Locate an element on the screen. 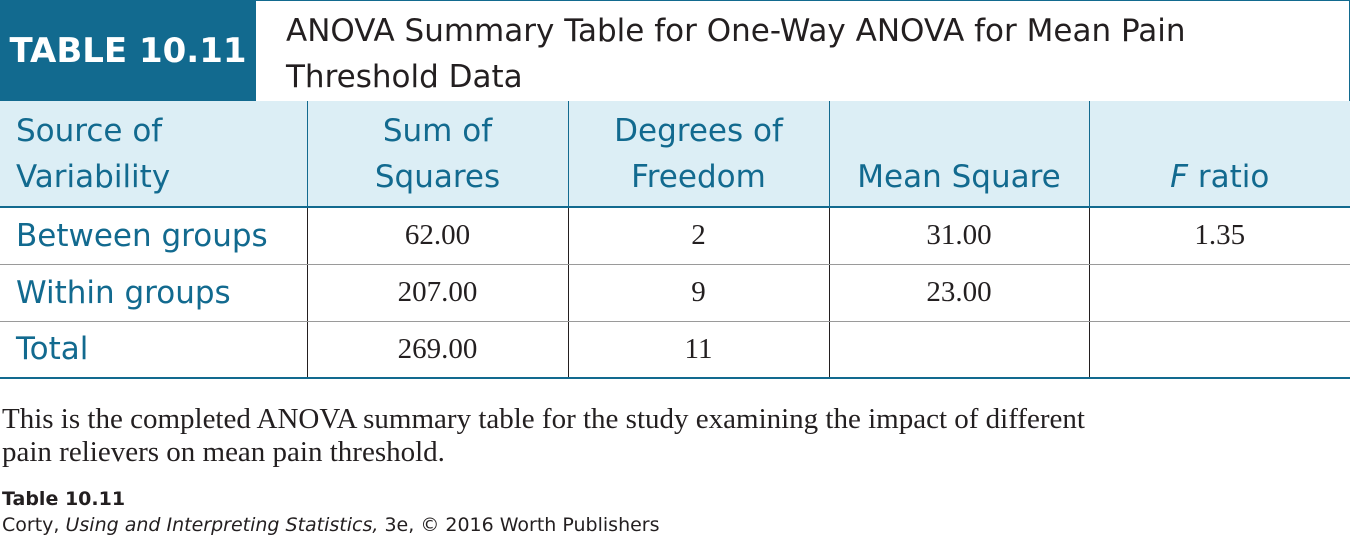 The width and height of the screenshot is (1350, 544). row-label: Total is located at coordinates (153, 350).